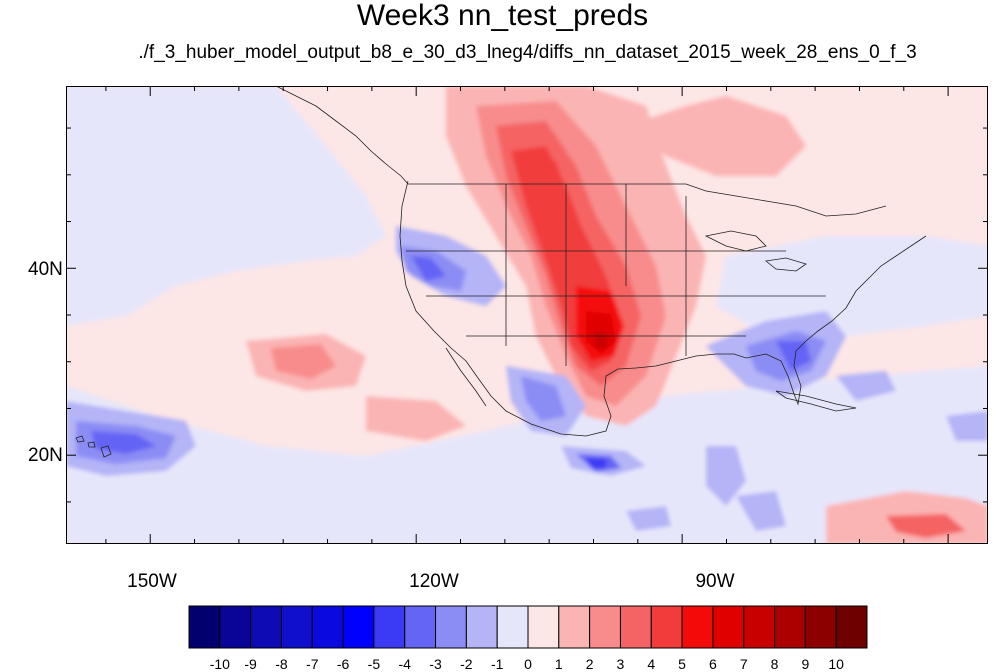  Describe the element at coordinates (45, 269) in the screenshot. I see `lat-label-40n: 40N` at that location.